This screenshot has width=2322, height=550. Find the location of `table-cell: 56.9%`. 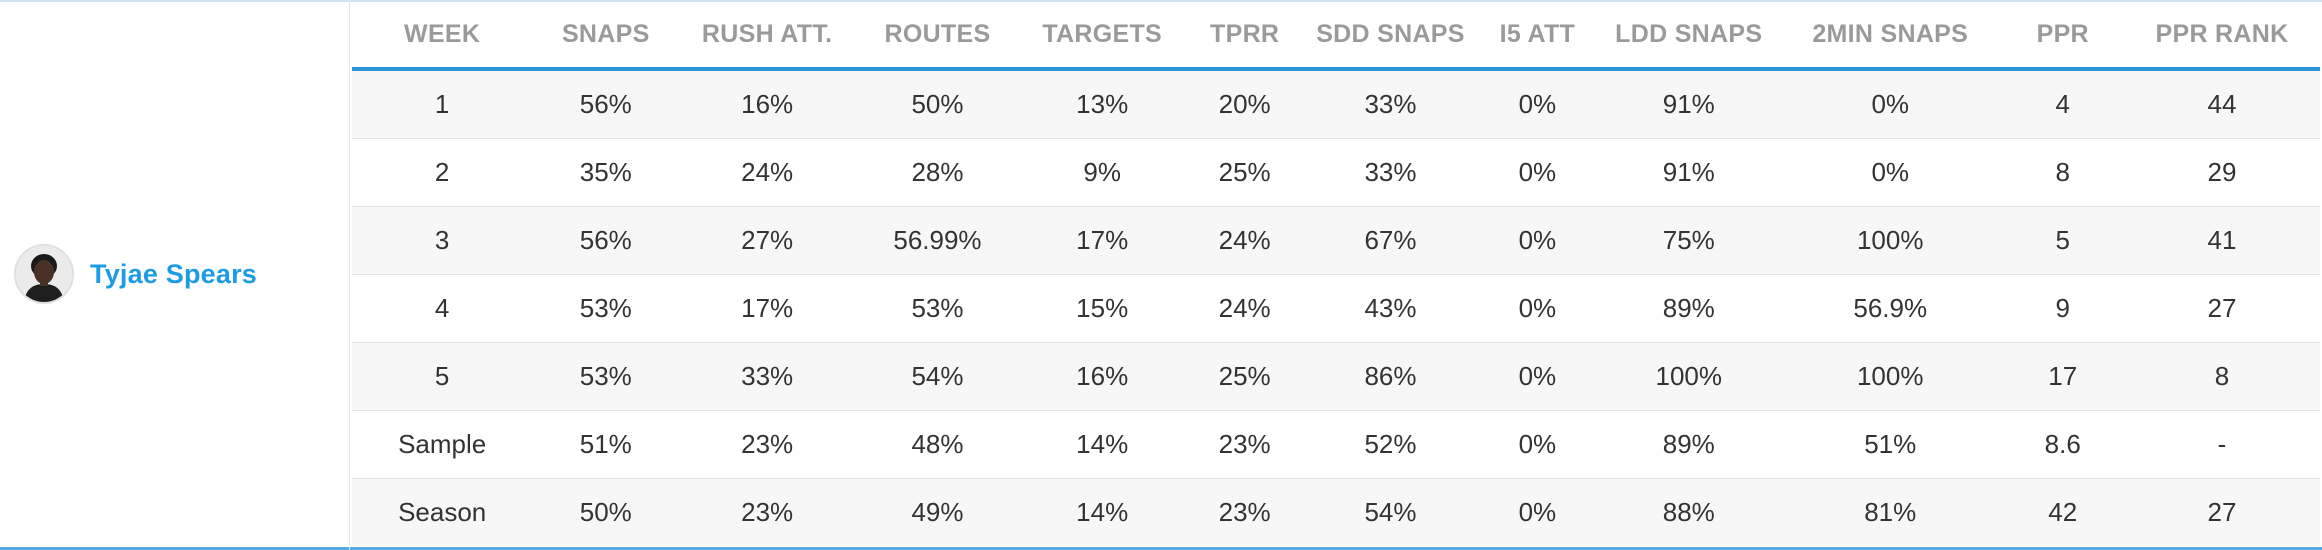

table-cell: 56.9% is located at coordinates (1890, 308).